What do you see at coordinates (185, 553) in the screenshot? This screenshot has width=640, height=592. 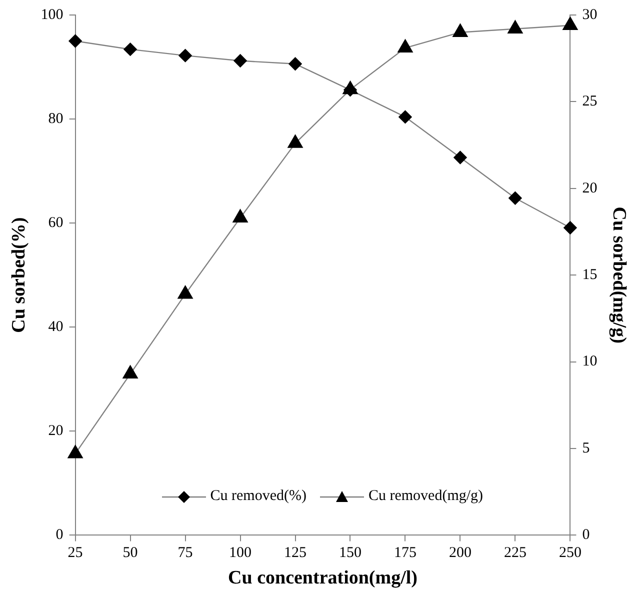 I see `x-tick-label: 75` at bounding box center [185, 553].